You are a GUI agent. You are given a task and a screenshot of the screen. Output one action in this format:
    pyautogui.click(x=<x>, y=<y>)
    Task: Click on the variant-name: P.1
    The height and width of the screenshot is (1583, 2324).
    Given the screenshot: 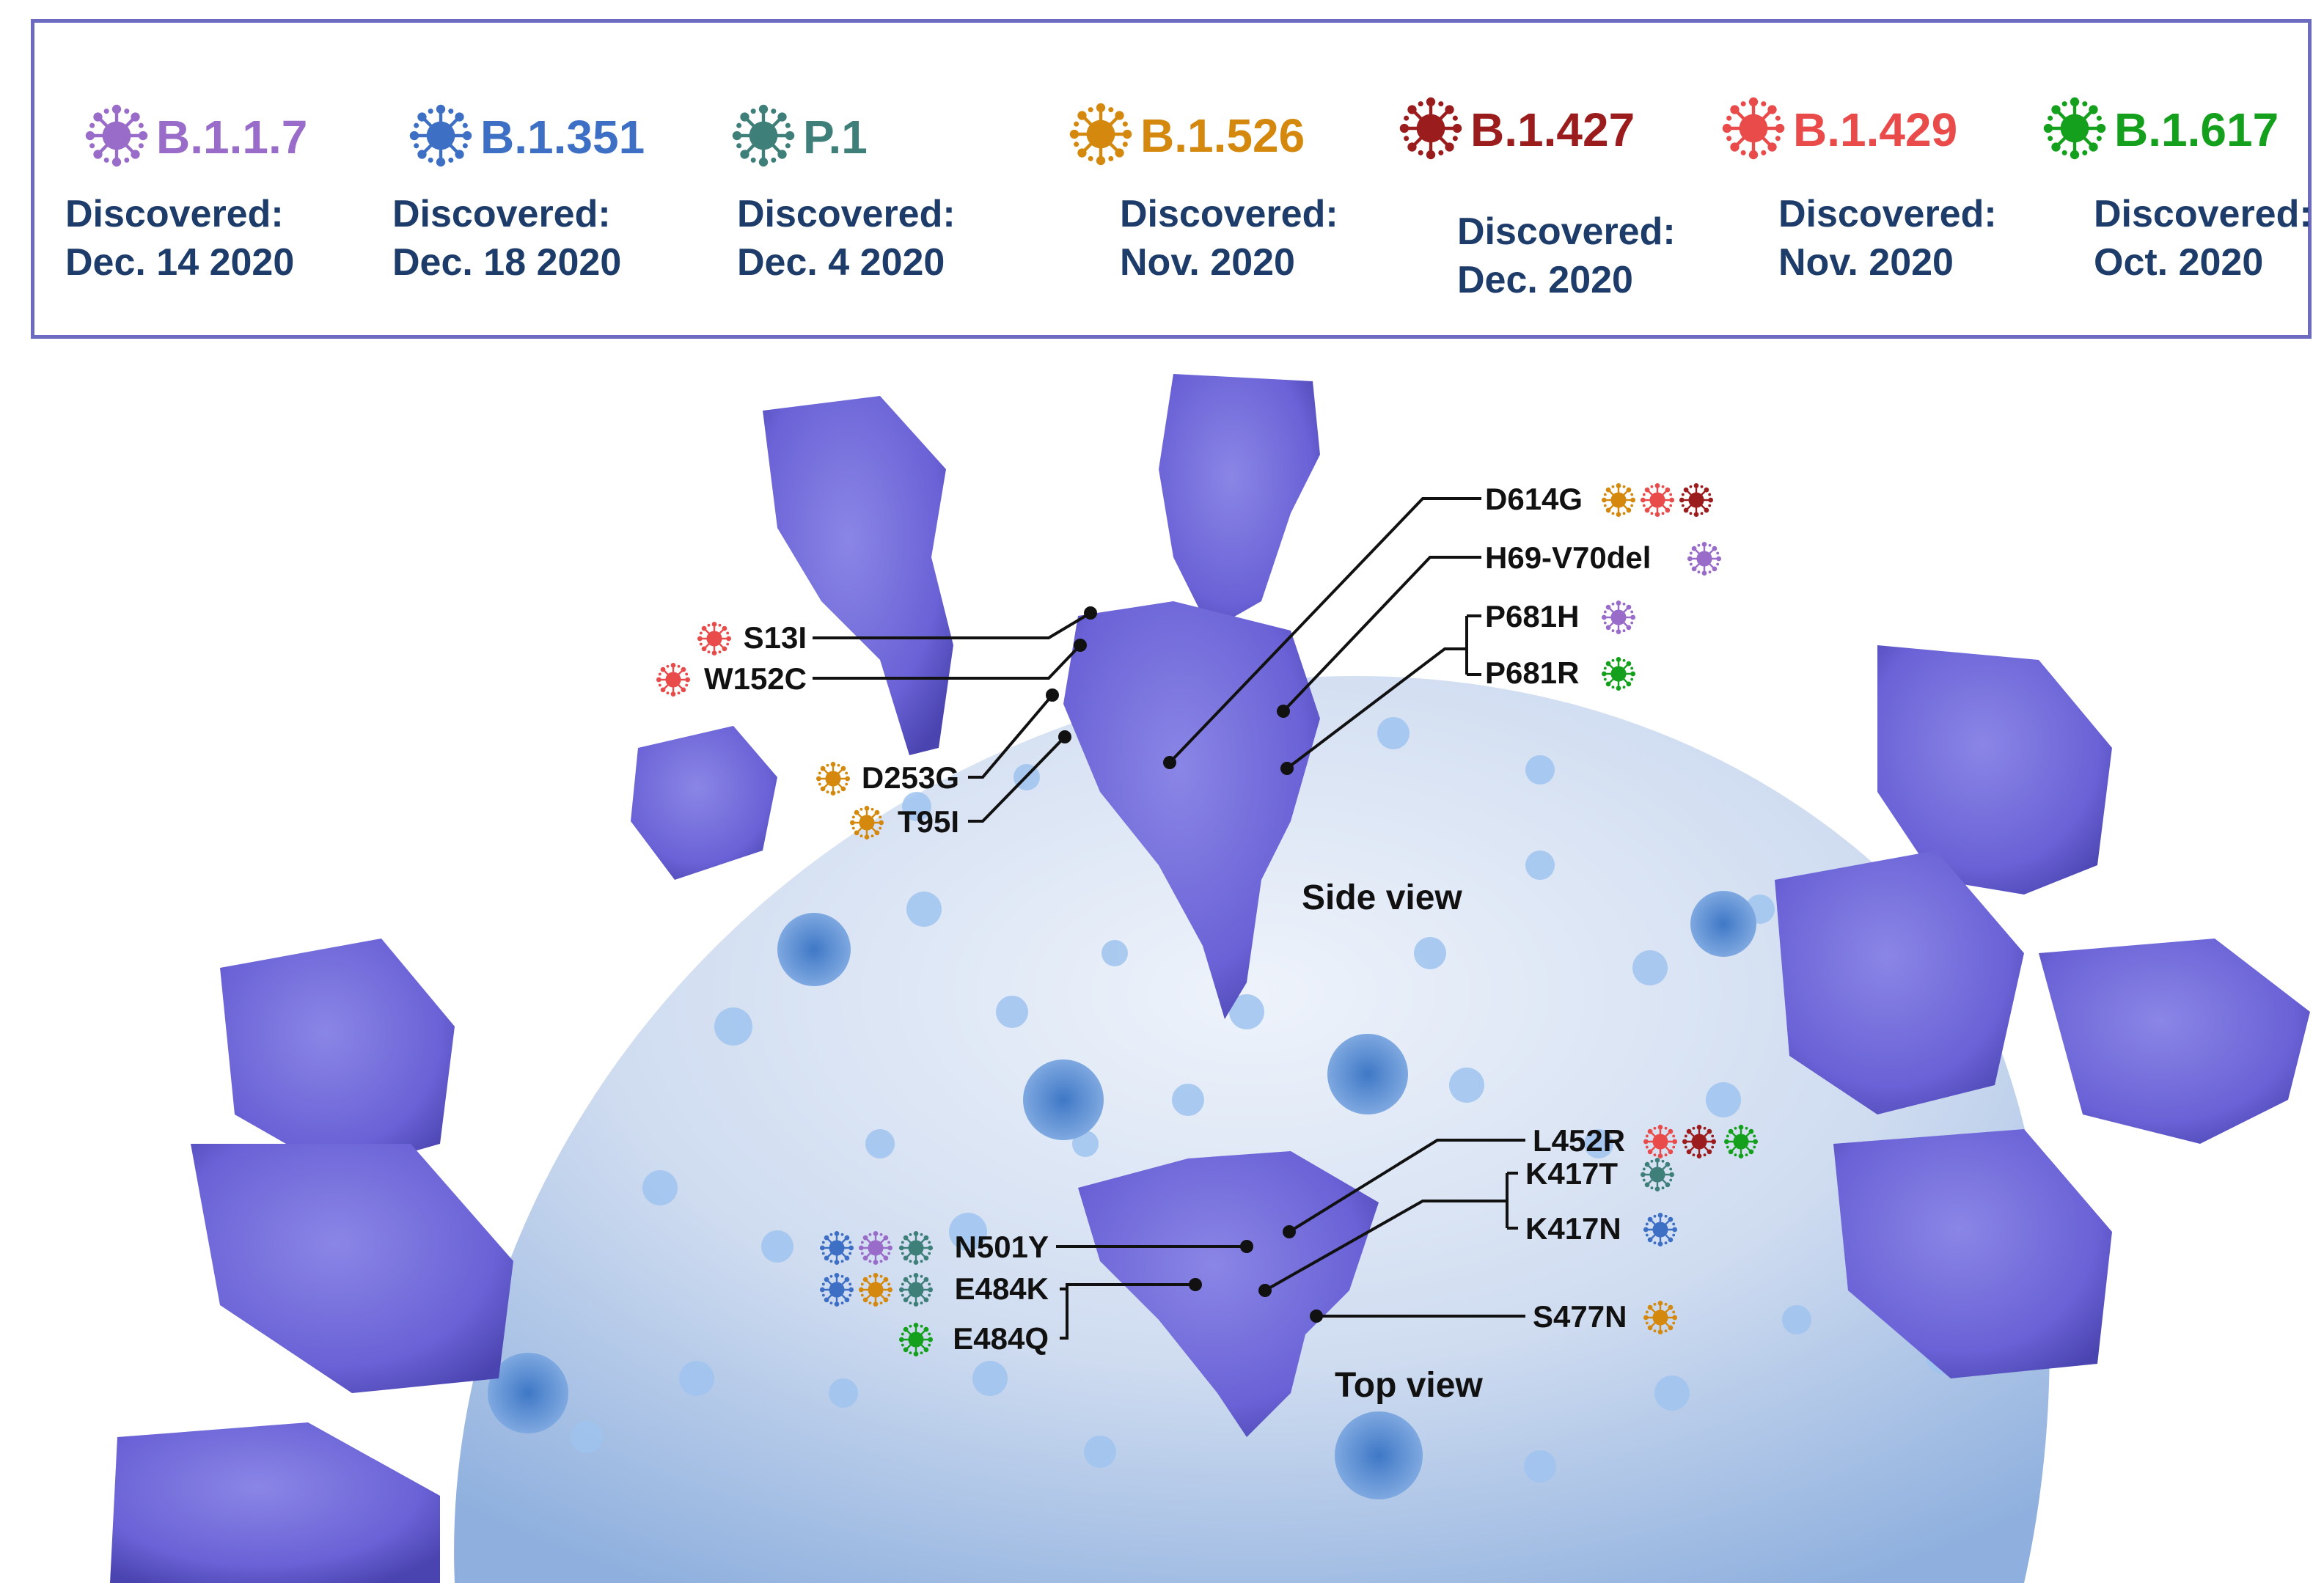 What is the action you would take?
    pyautogui.click(x=836, y=138)
    